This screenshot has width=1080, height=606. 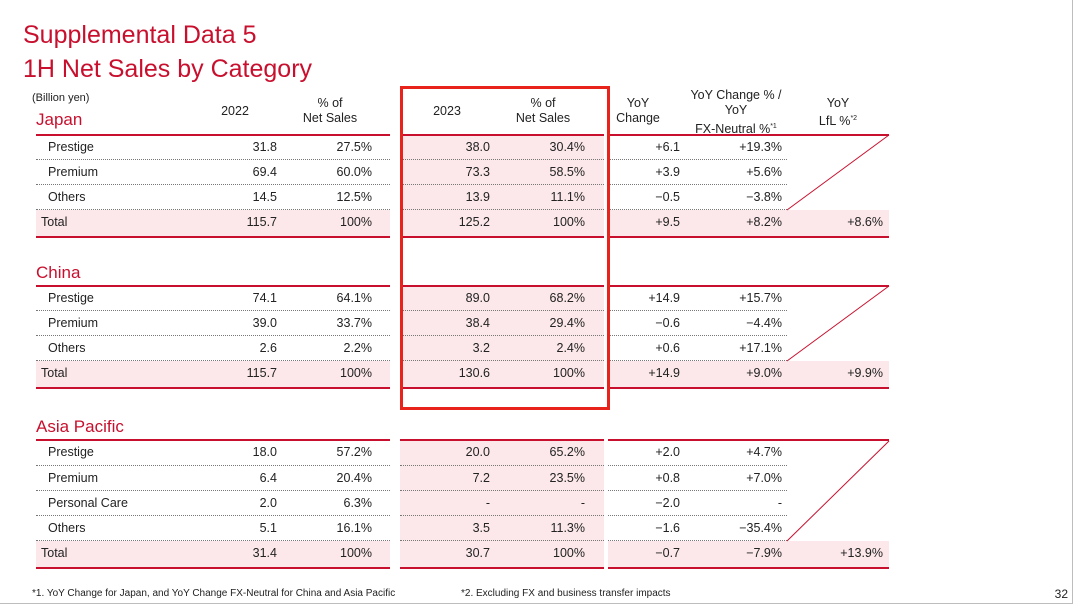 What do you see at coordinates (58, 272) in the screenshot?
I see `region-title: China` at bounding box center [58, 272].